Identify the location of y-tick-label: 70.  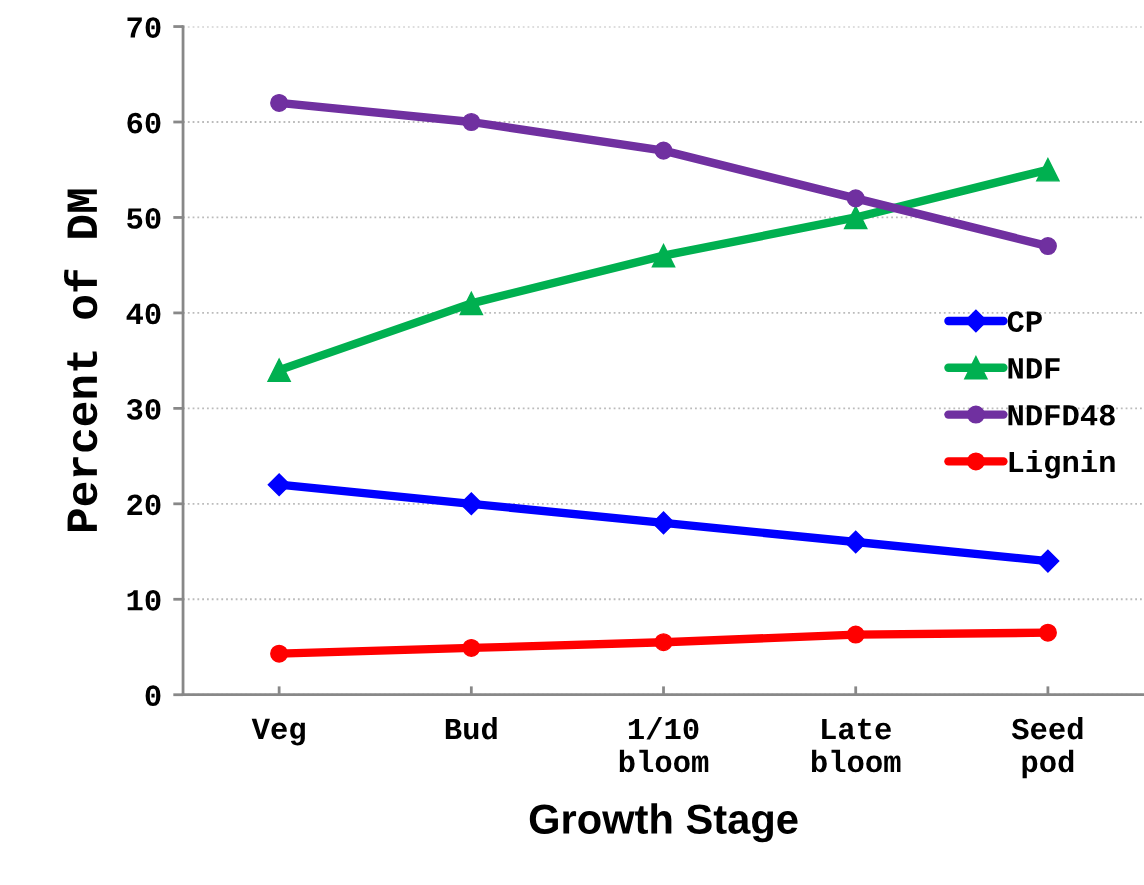
(144, 27).